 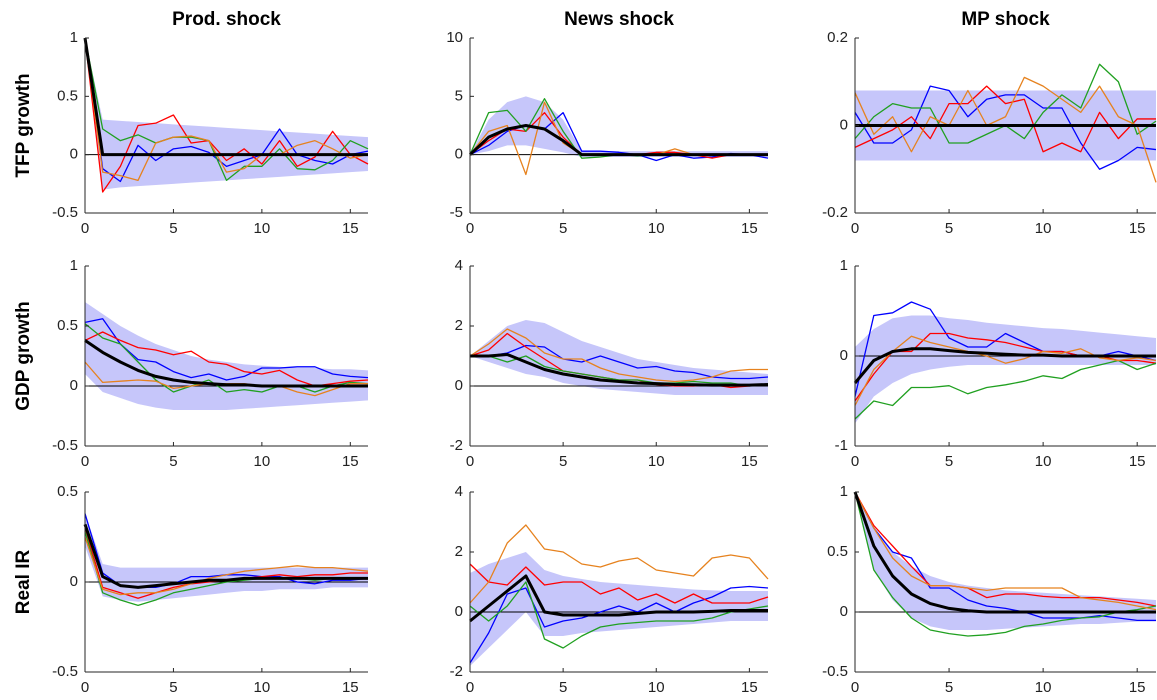 I want to click on y-axis-label: Real IR, so click(x=23, y=582).